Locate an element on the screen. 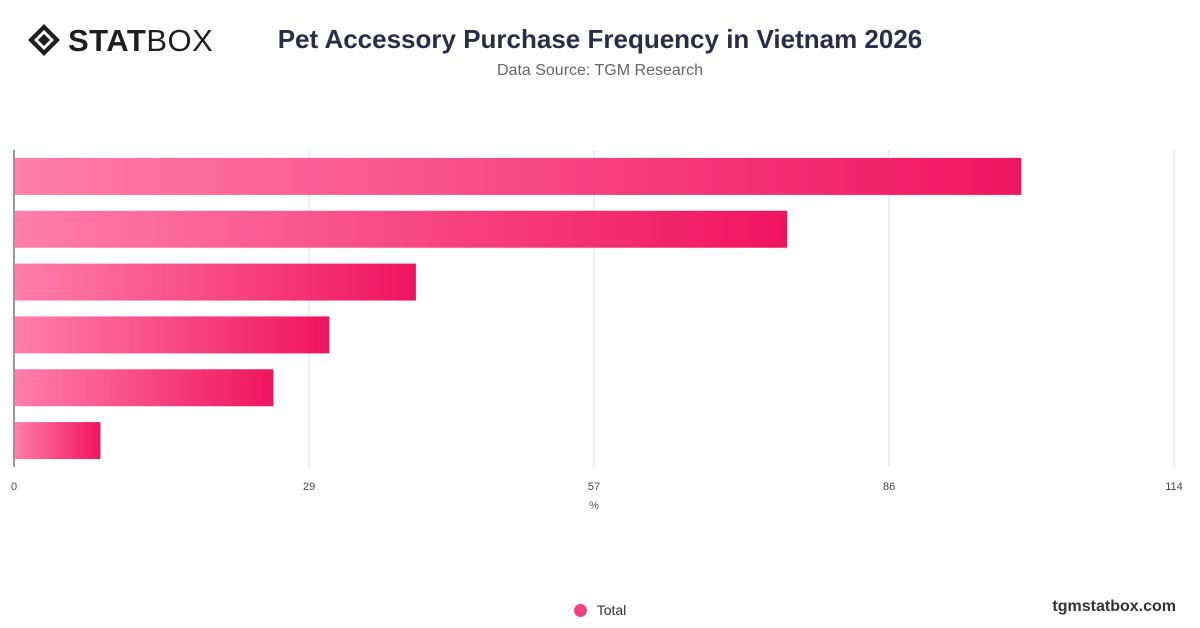 The height and width of the screenshot is (628, 1200). brand-watermark: tgmstatbox.com is located at coordinates (1114, 606).